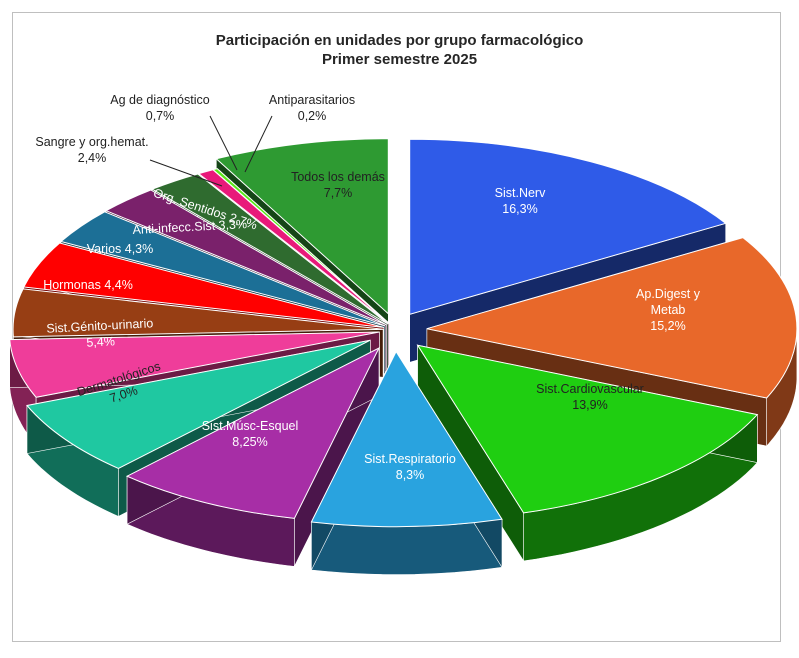 This screenshot has height=658, width=799. What do you see at coordinates (612, 318) in the screenshot?
I see `pie-slice-ap-digest-y-metab` at bounding box center [612, 318].